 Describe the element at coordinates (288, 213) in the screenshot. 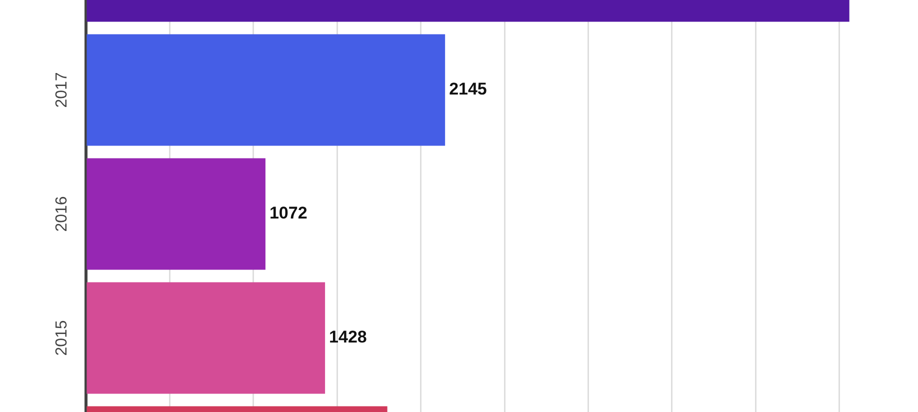

I see `data-label: 1072` at that location.